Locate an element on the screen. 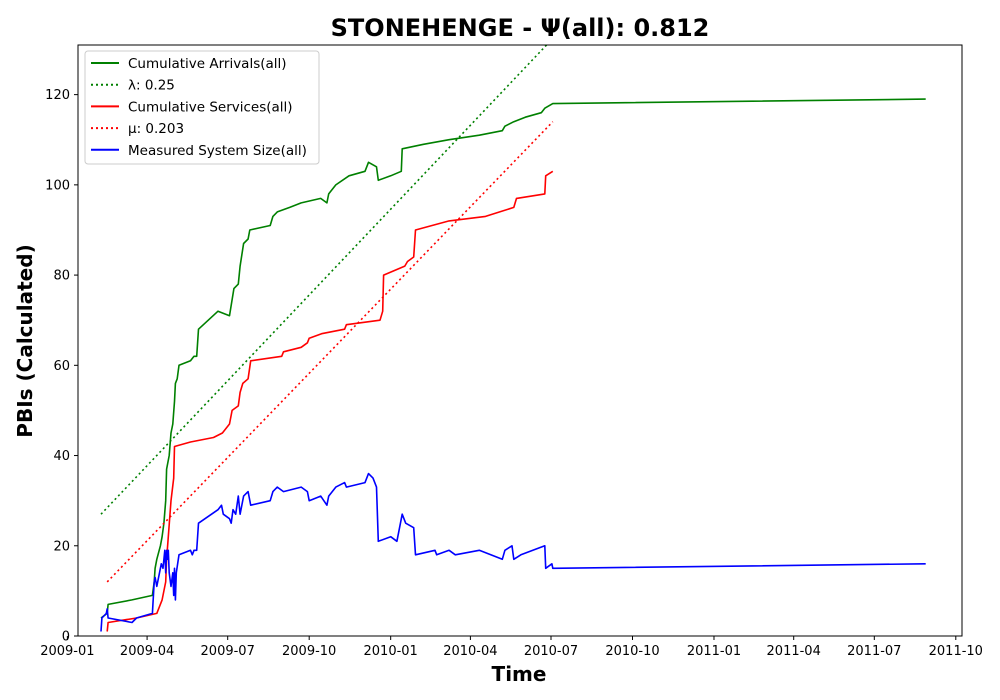 Image resolution: width=1000 pixels, height=700 pixels. x-tick-label-4: 2010-01 is located at coordinates (391, 651).